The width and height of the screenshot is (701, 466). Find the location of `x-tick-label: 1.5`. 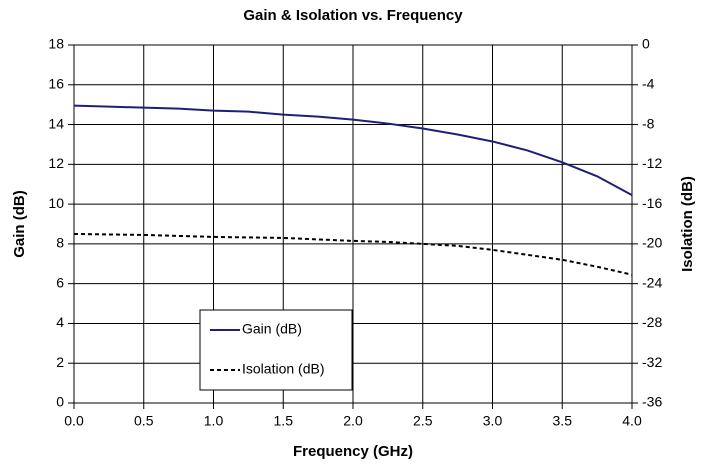

x-tick-label: 1.5 is located at coordinates (284, 421).